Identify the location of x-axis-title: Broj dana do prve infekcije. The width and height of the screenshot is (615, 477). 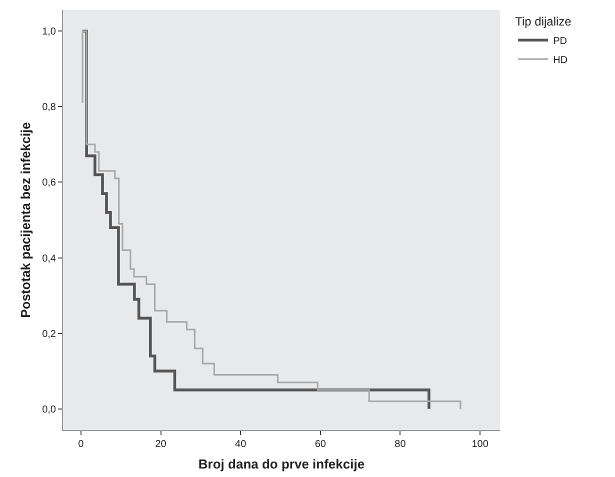
(281, 464).